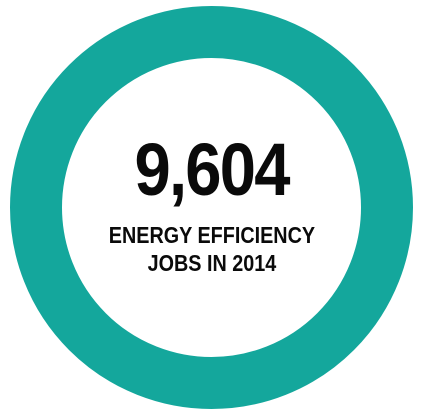 Image resolution: width=423 pixels, height=419 pixels. I want to click on stat-caption-line2: JOBS IN 2014, so click(211, 262).